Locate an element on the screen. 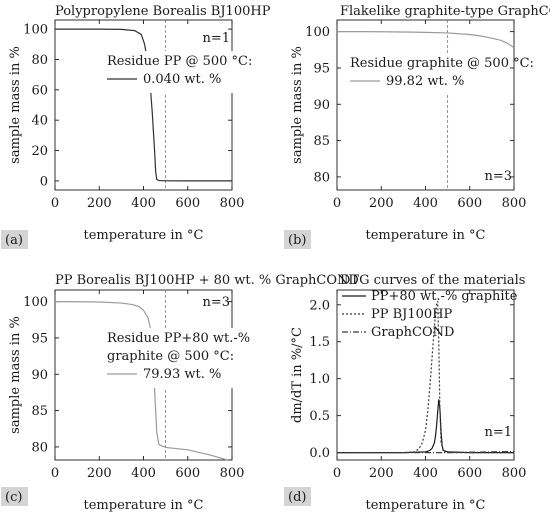 The width and height of the screenshot is (550, 516). annotation-text: Residue graphite @ 500 °C: is located at coordinates (442, 63).